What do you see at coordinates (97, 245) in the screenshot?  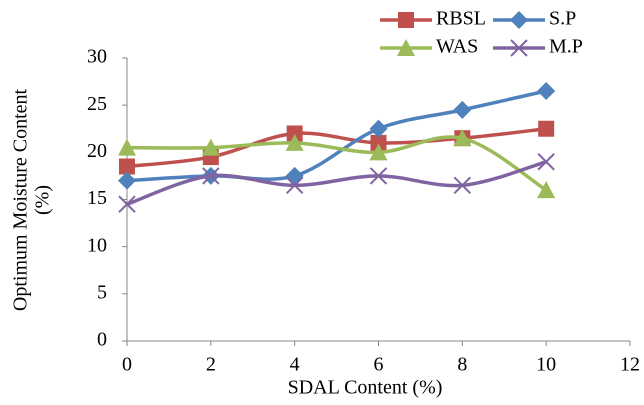 I see `y-tick-label: 10` at bounding box center [97, 245].